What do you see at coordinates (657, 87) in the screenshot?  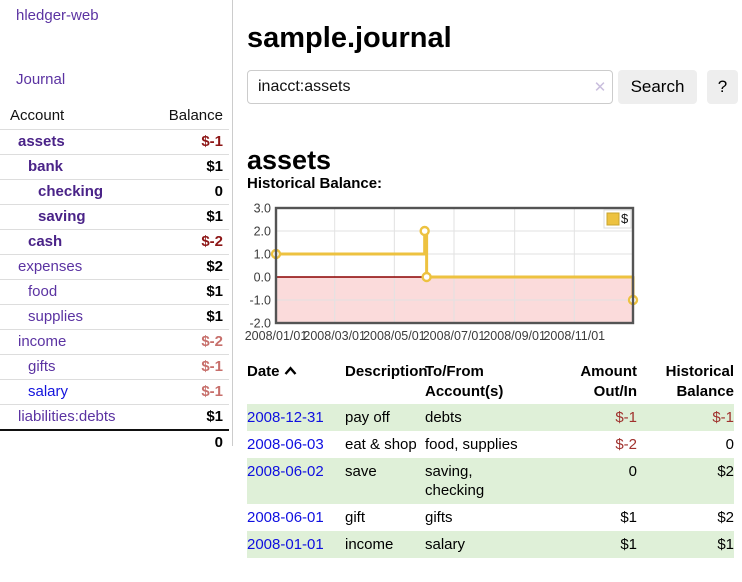 I see `search-button: Search` at bounding box center [657, 87].